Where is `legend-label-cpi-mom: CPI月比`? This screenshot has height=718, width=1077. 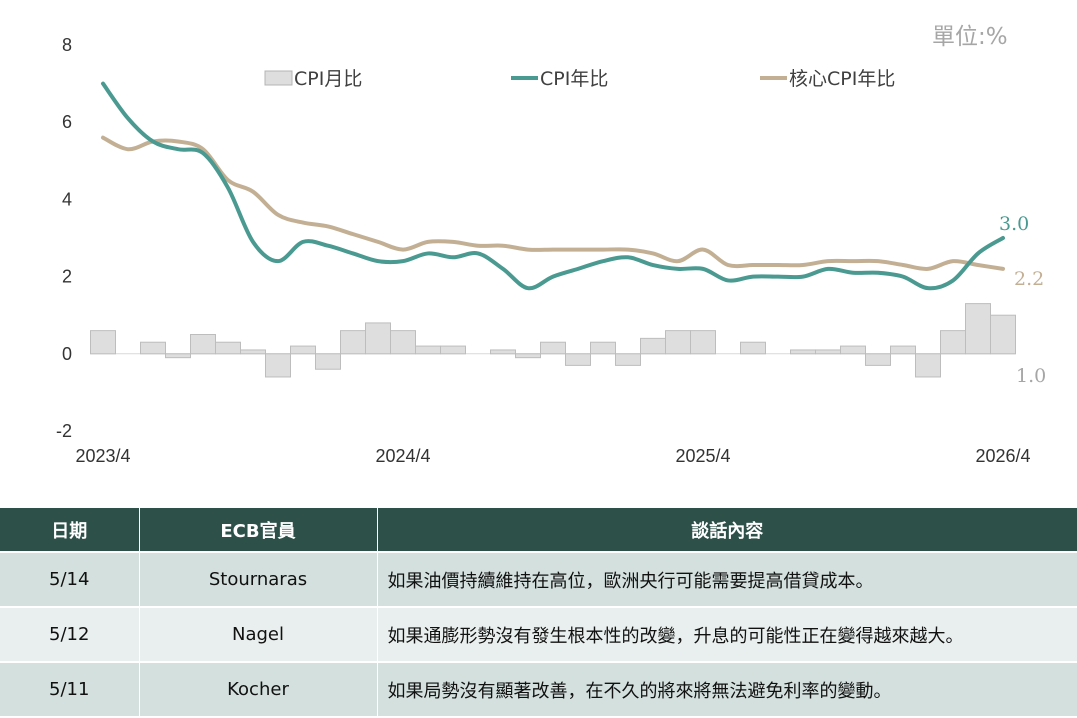
legend-label-cpi-mom: CPI月比 is located at coordinates (328, 79).